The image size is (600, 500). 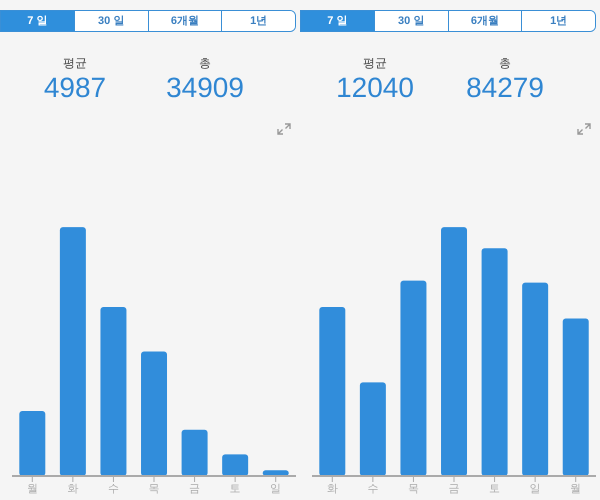 I want to click on text: 84279, so click(x=505, y=88).